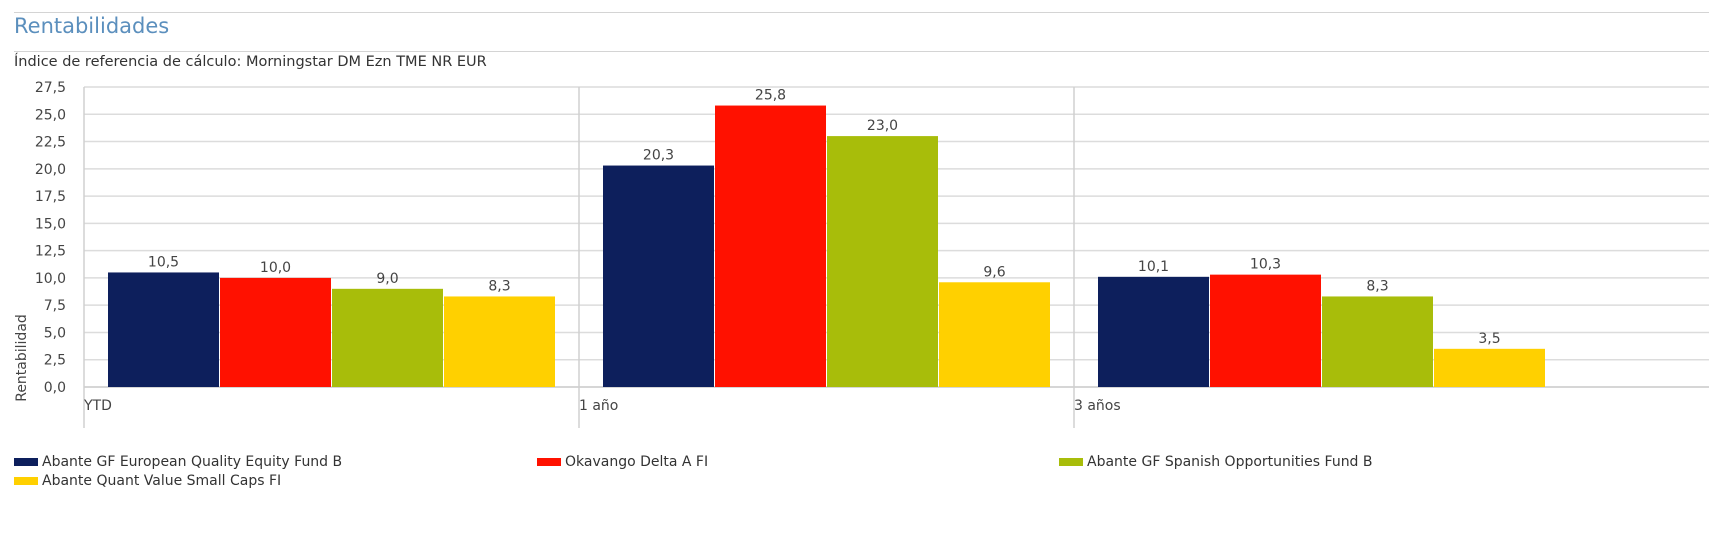 This screenshot has height=537, width=1709. What do you see at coordinates (658, 276) in the screenshot?
I see `bar-series-1-1-año` at bounding box center [658, 276].